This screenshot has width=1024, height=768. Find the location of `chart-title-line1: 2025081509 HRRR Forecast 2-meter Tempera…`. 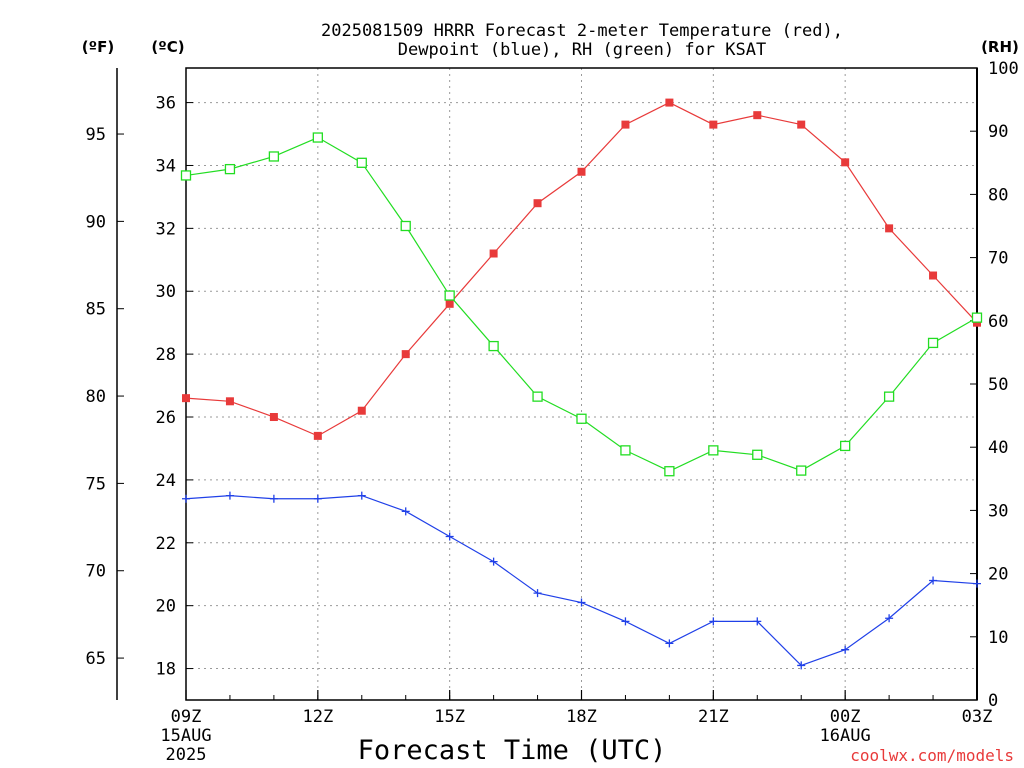

chart-title-line1: 2025081509 HRRR Forecast 2-meter Tempera… is located at coordinates (582, 31).